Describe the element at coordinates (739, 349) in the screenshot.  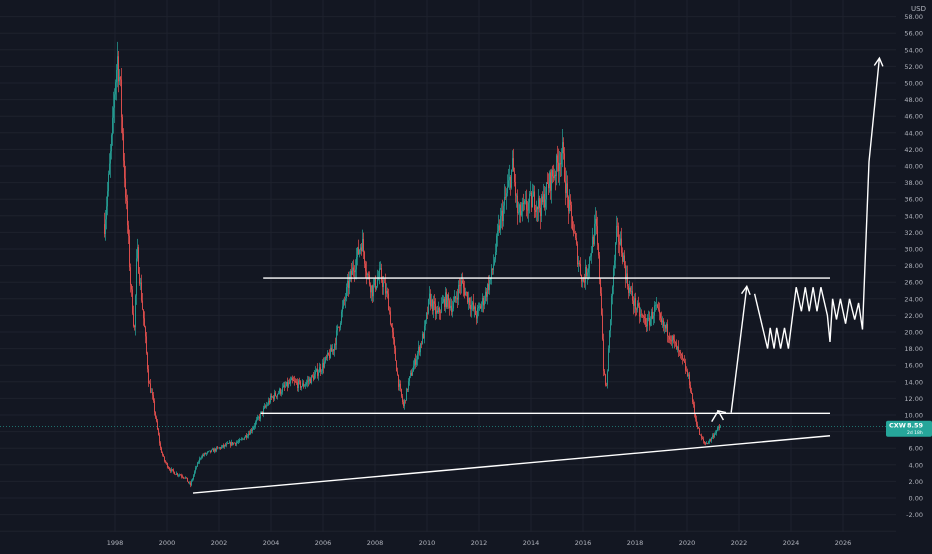
I see `projection-up-leg` at that location.